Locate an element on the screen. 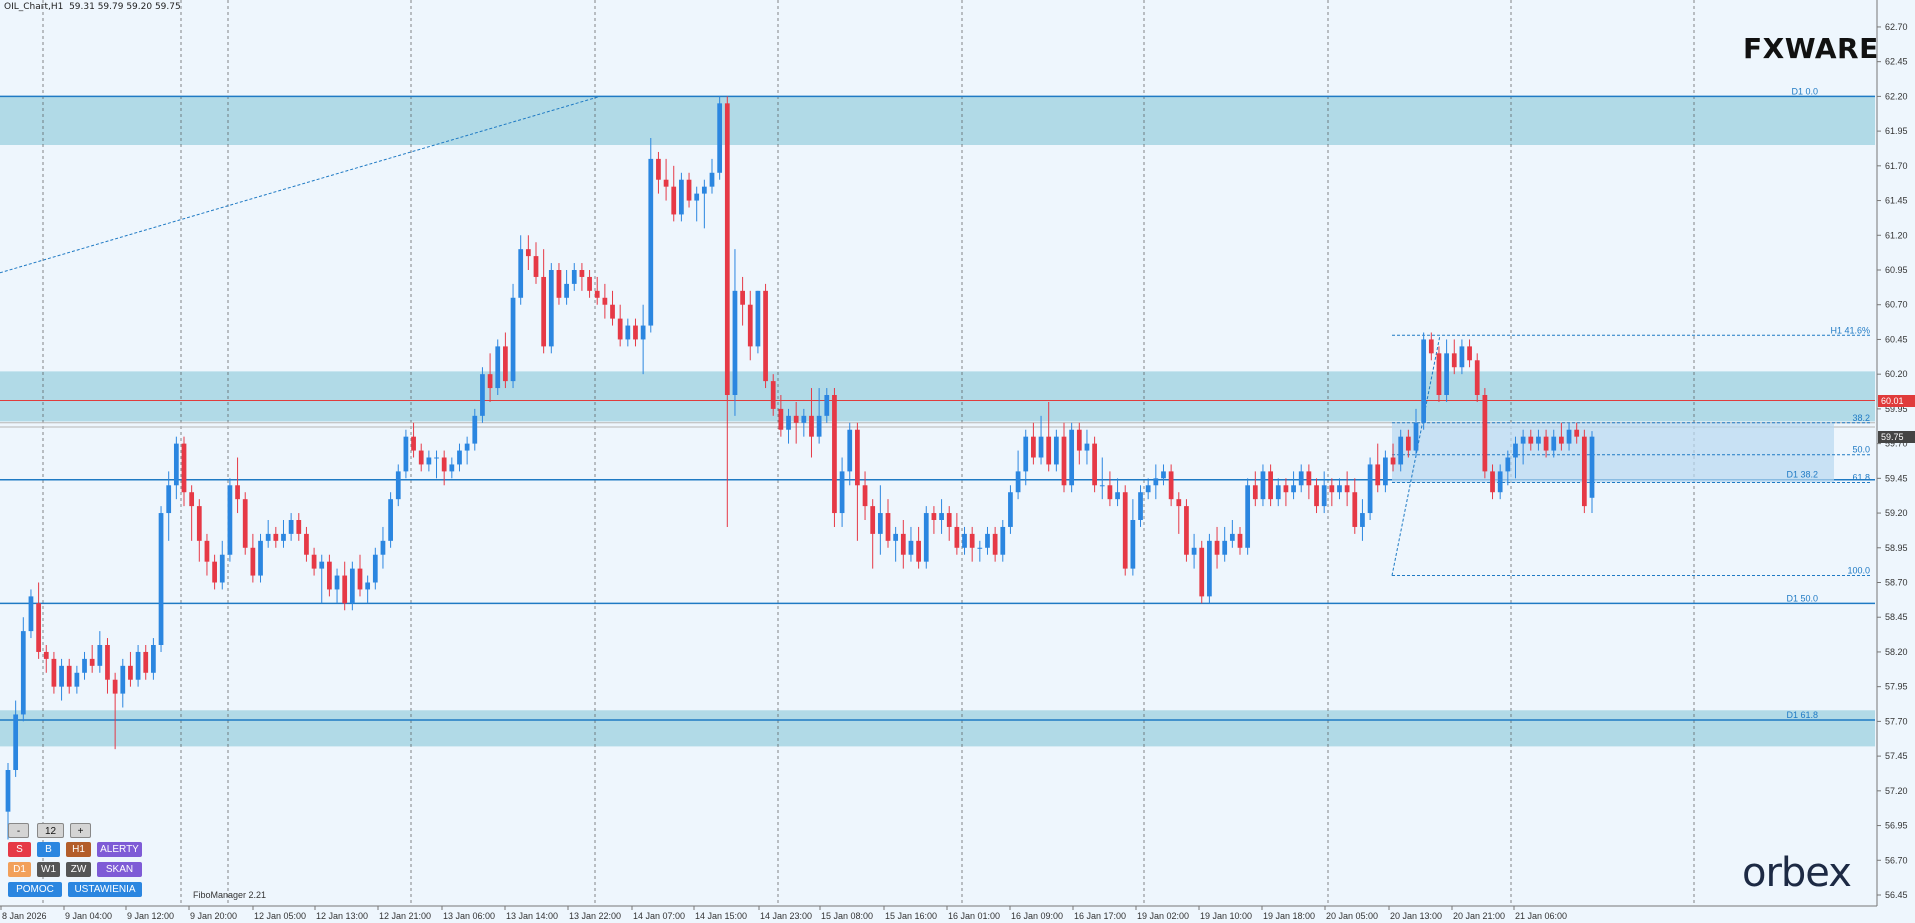 The width and height of the screenshot is (1915, 923). trend-line is located at coordinates (300, 184).